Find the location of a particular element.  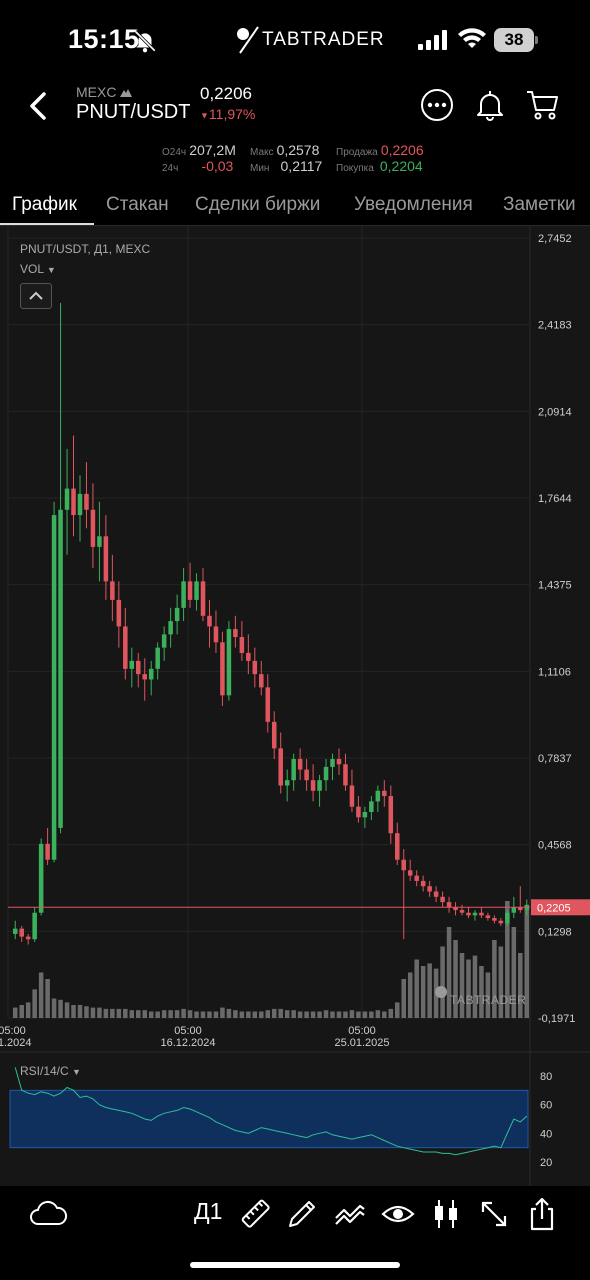

rsi-label-text: RSI/14/C is located at coordinates (44, 1071).